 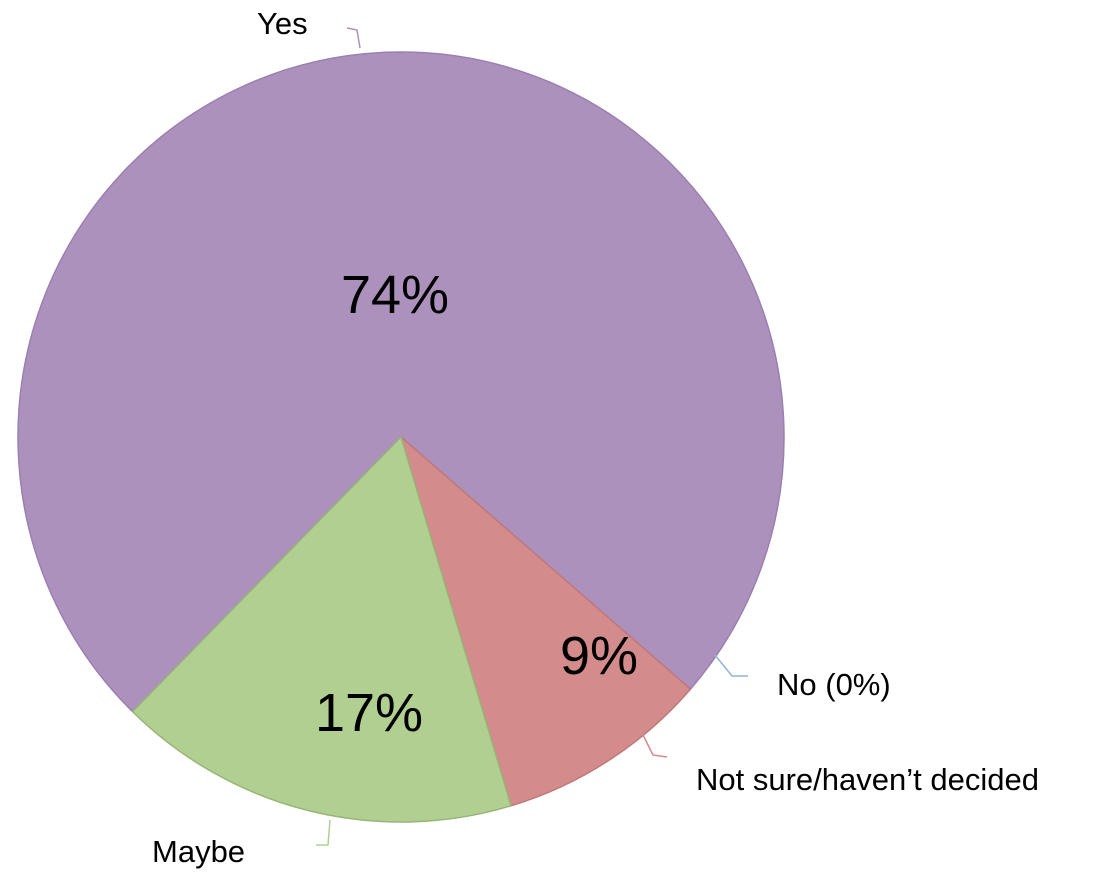 What do you see at coordinates (282, 23) in the screenshot?
I see `category-label-yes: Yes` at bounding box center [282, 23].